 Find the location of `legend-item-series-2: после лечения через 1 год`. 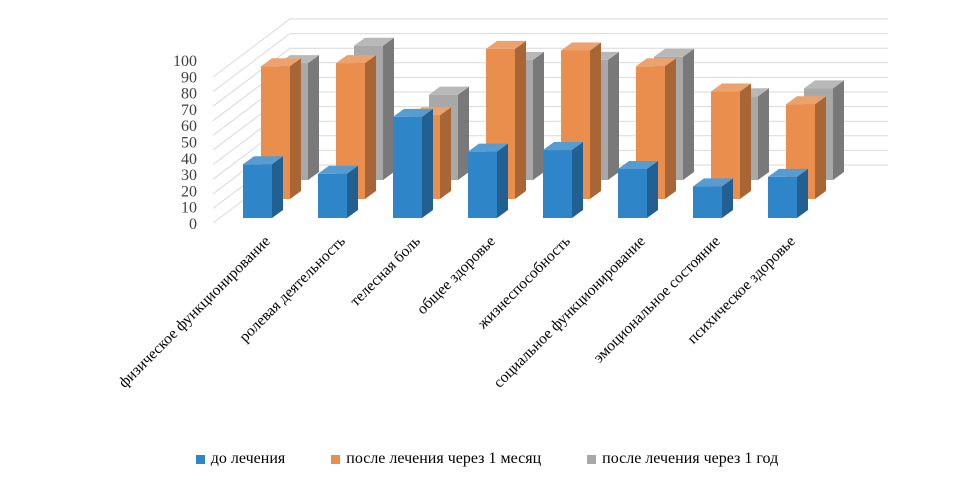

legend-item-series-2: после лечения через 1 год is located at coordinates (682, 459).